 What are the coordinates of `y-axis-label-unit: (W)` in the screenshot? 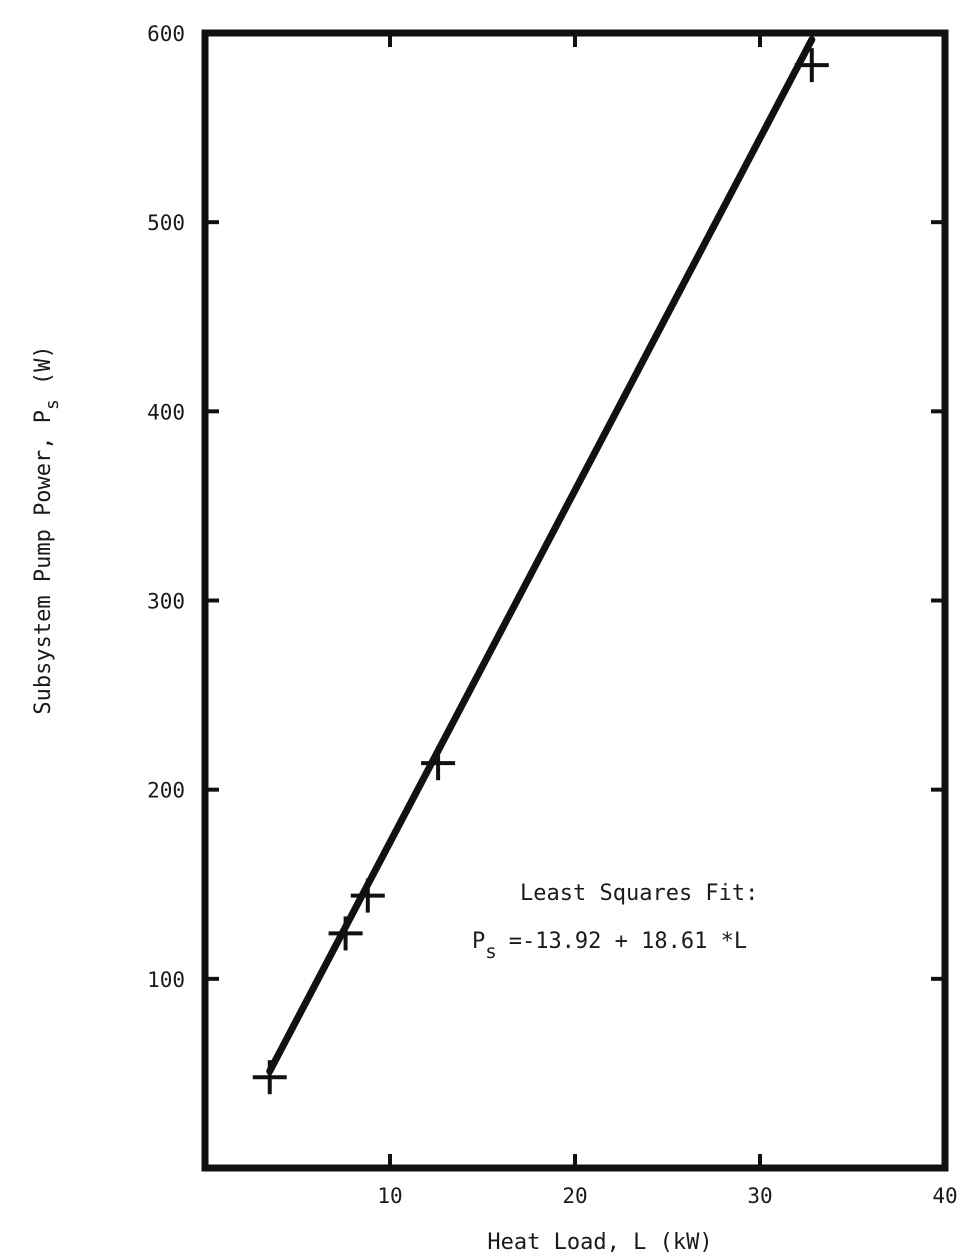 It's located at (43, 365).